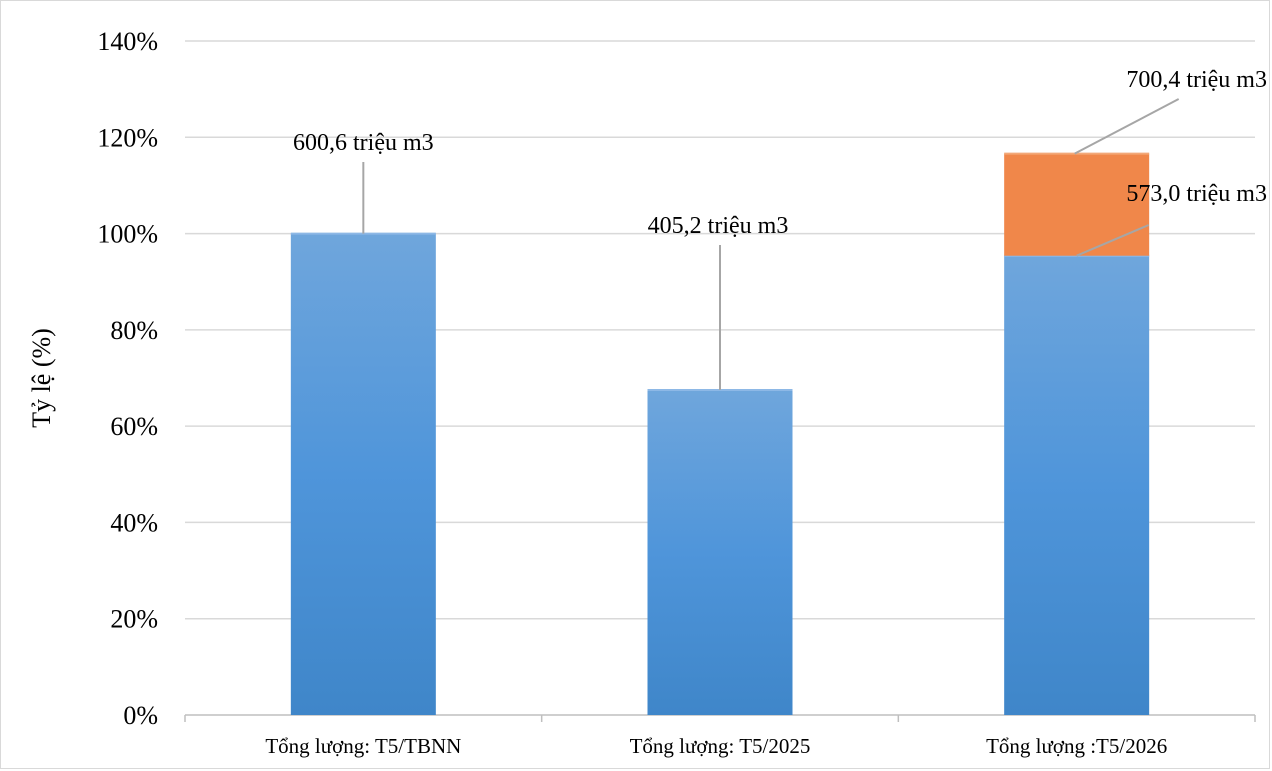 Image resolution: width=1272 pixels, height=771 pixels. I want to click on y-tick-label: 40%, so click(134, 522).